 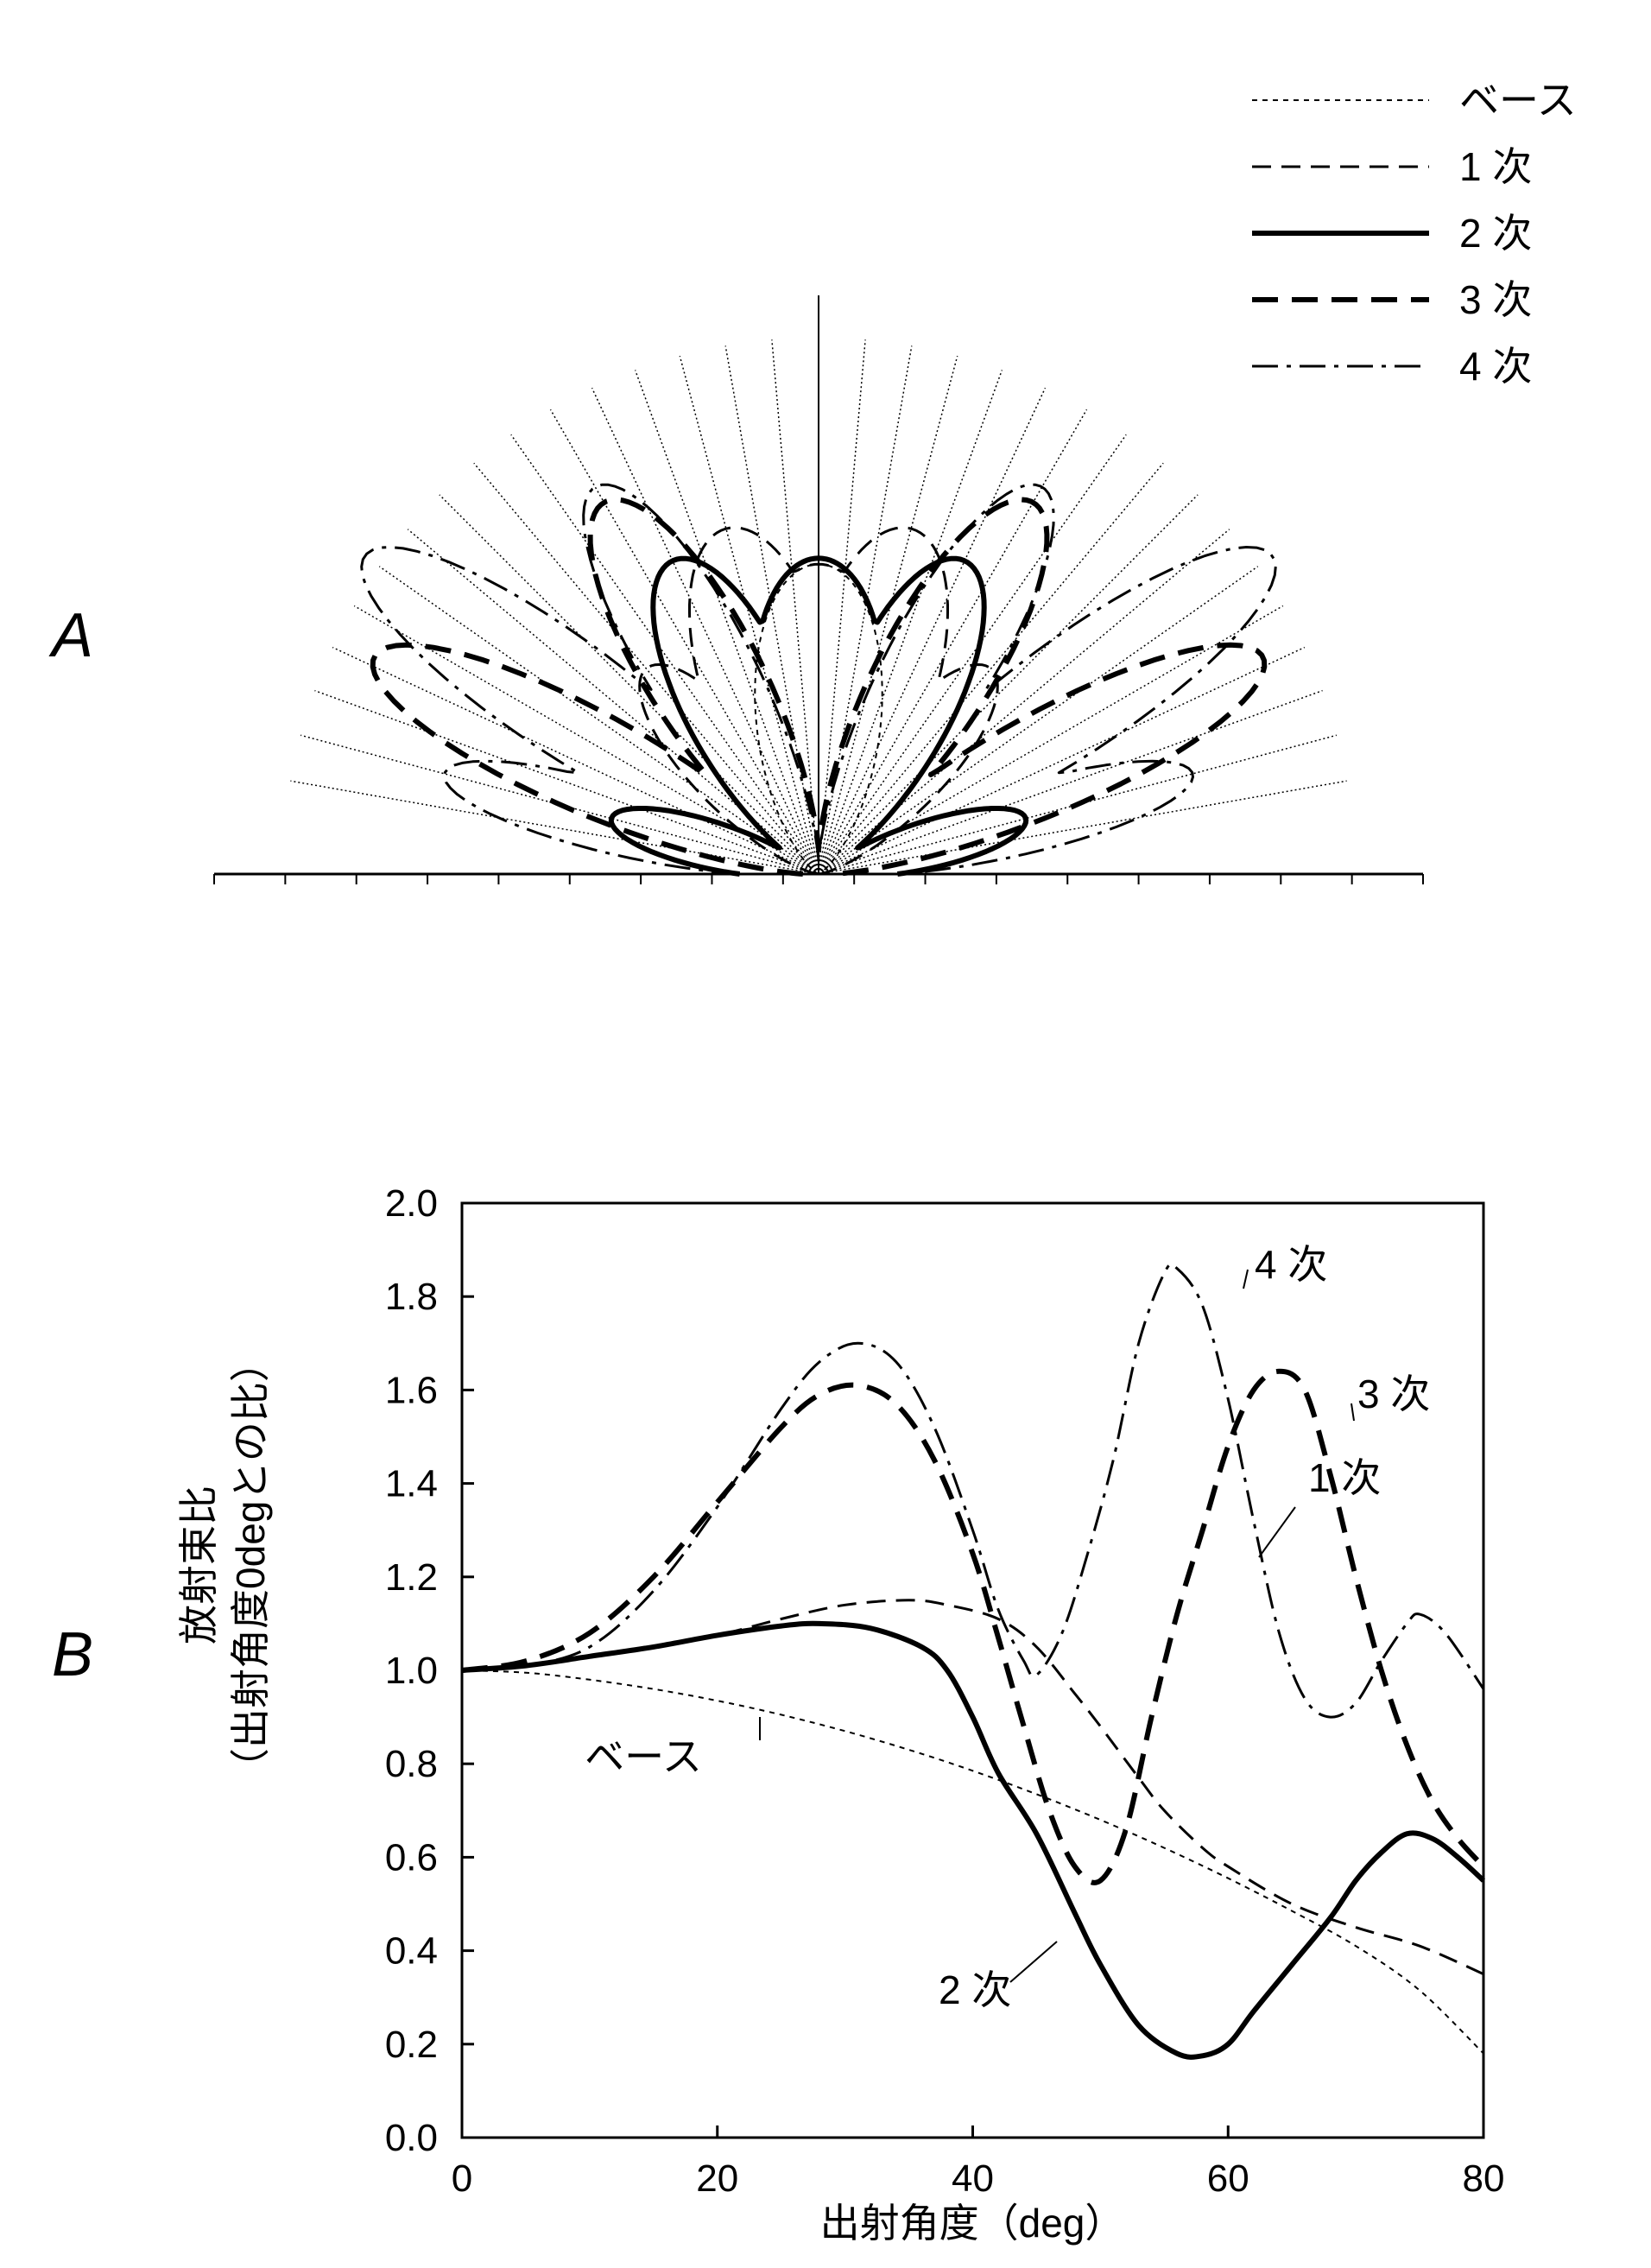 What do you see at coordinates (412, 2138) in the screenshot?
I see `y-tick-label: 0.0` at bounding box center [412, 2138].